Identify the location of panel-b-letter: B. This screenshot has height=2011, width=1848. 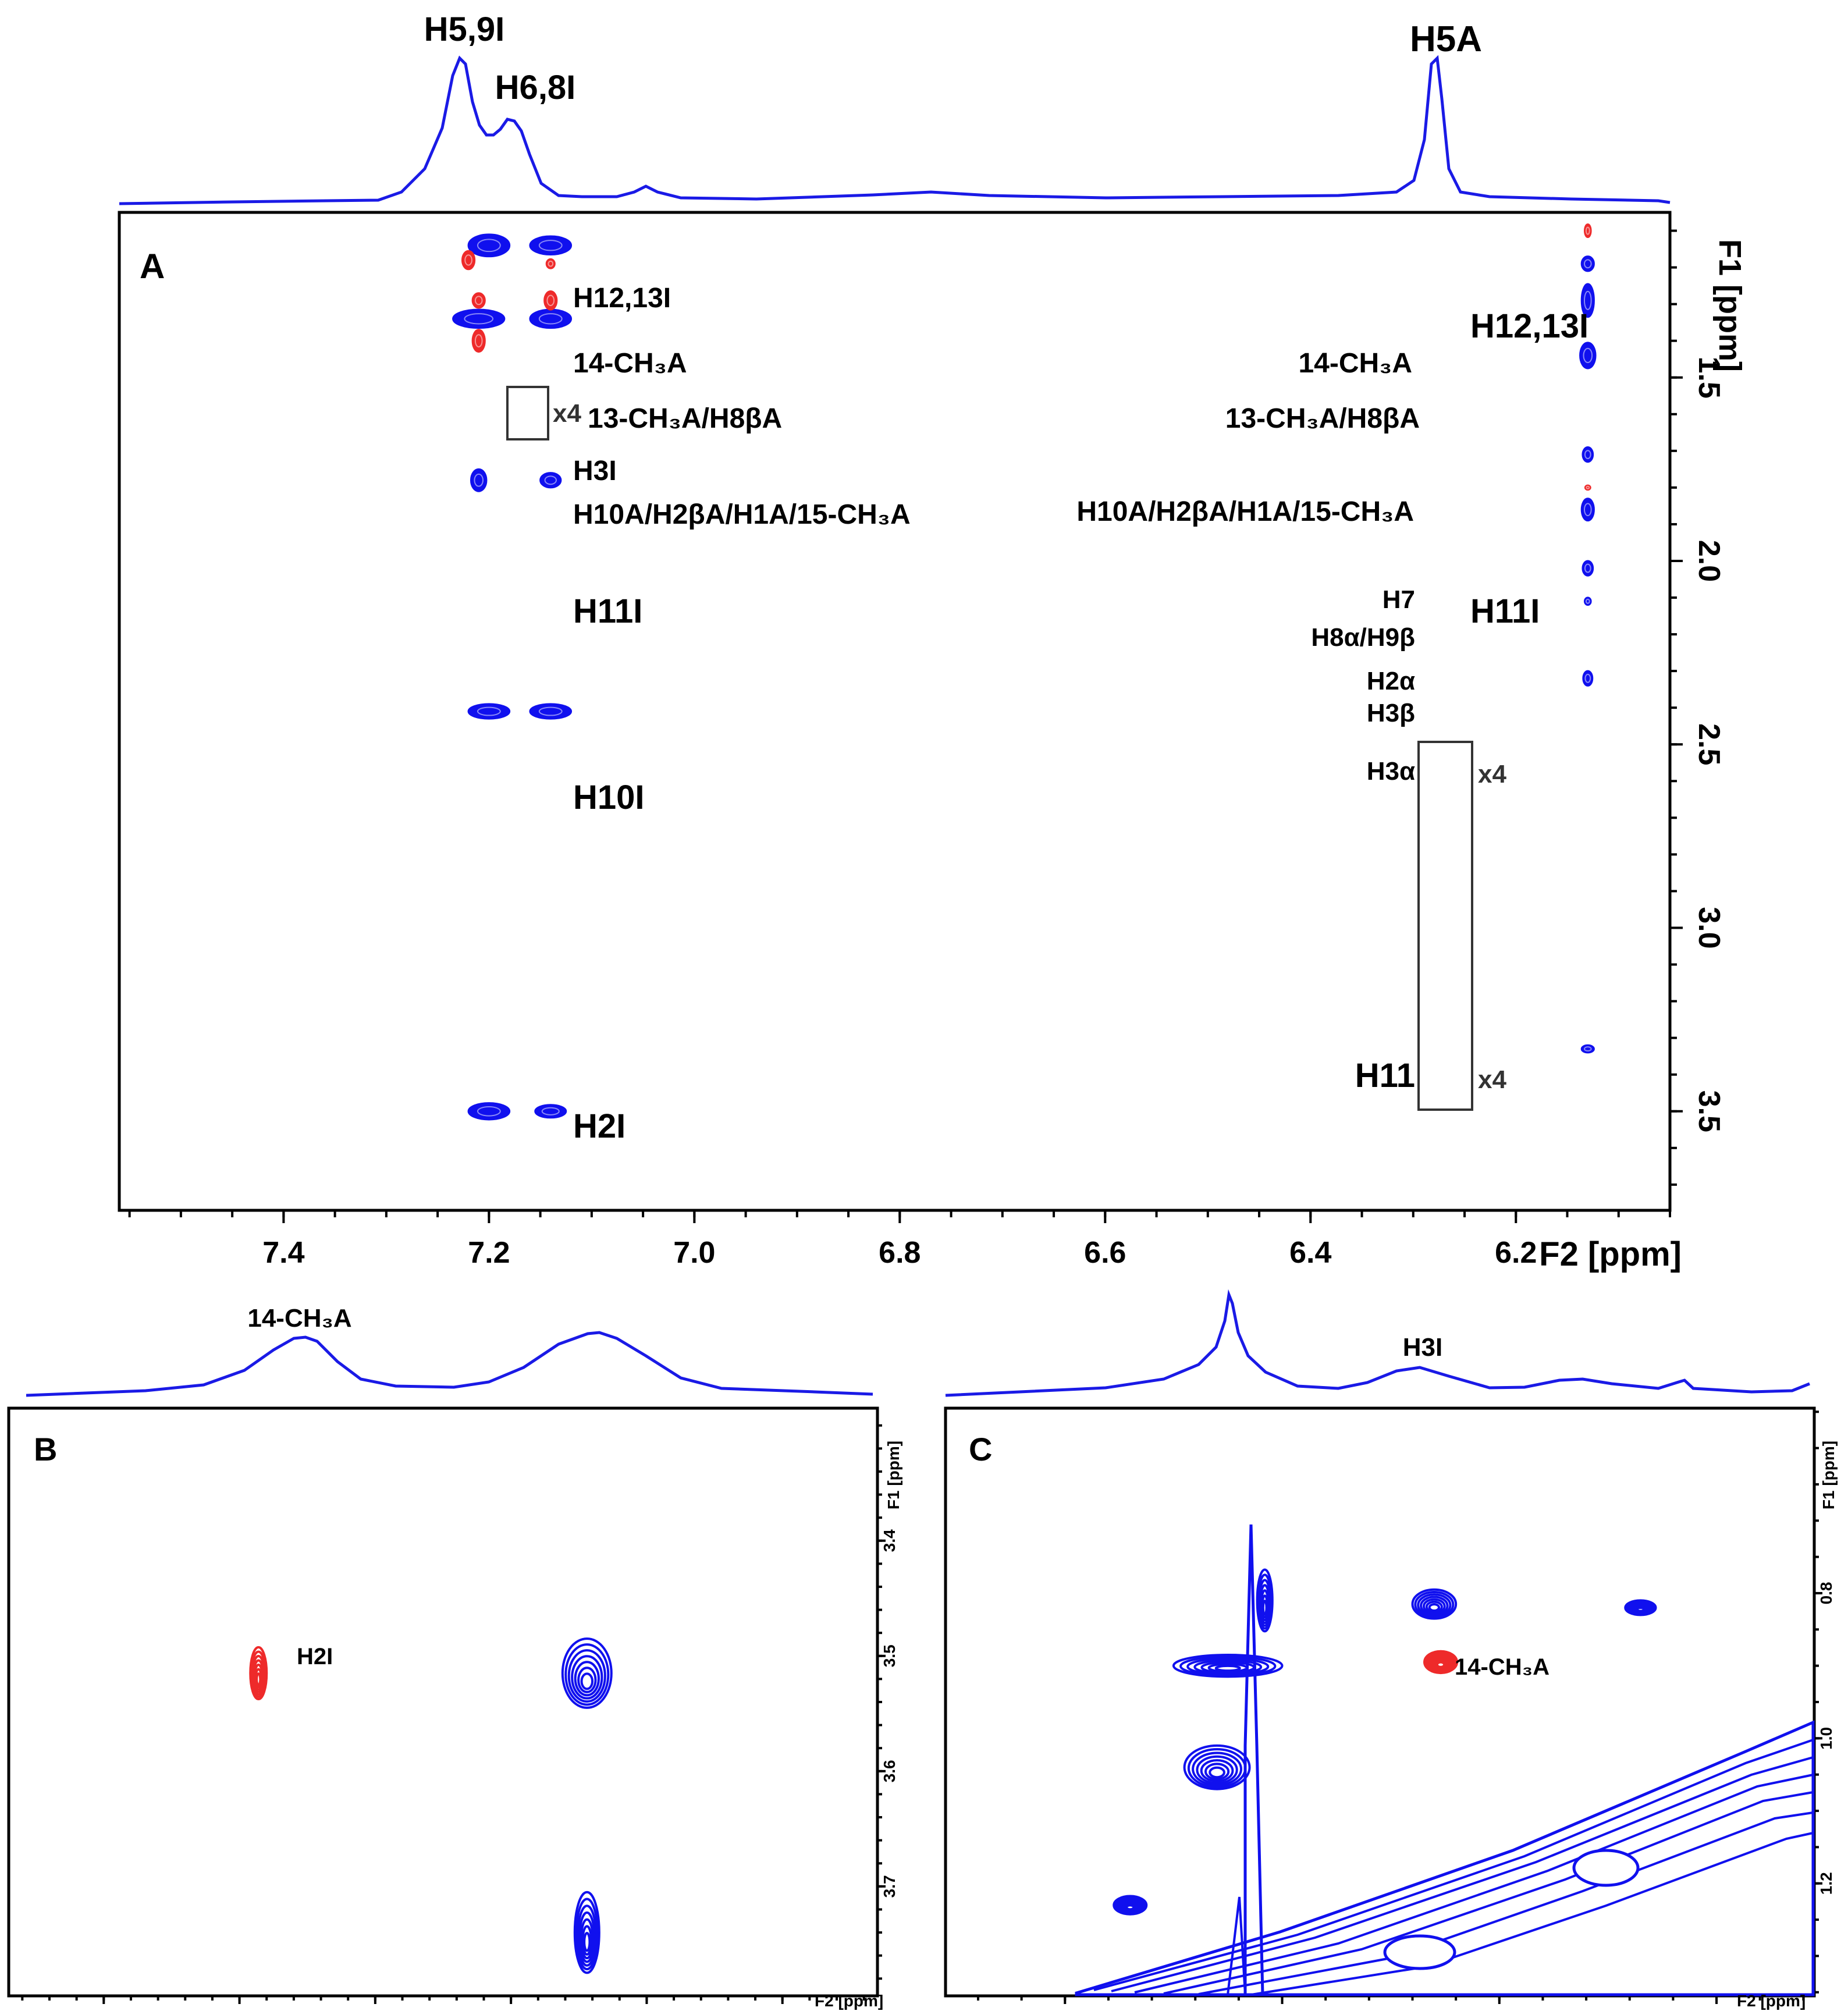
(46, 1450).